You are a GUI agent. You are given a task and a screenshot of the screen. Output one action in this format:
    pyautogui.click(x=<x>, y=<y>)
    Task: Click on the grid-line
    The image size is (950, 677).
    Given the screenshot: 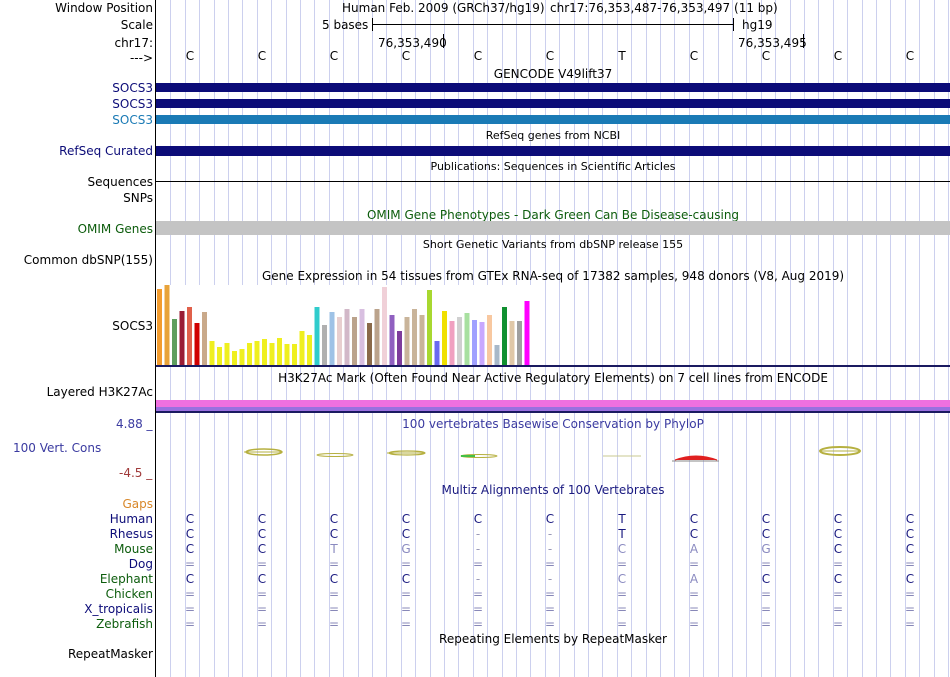 What is the action you would take?
    pyautogui.click(x=948, y=338)
    